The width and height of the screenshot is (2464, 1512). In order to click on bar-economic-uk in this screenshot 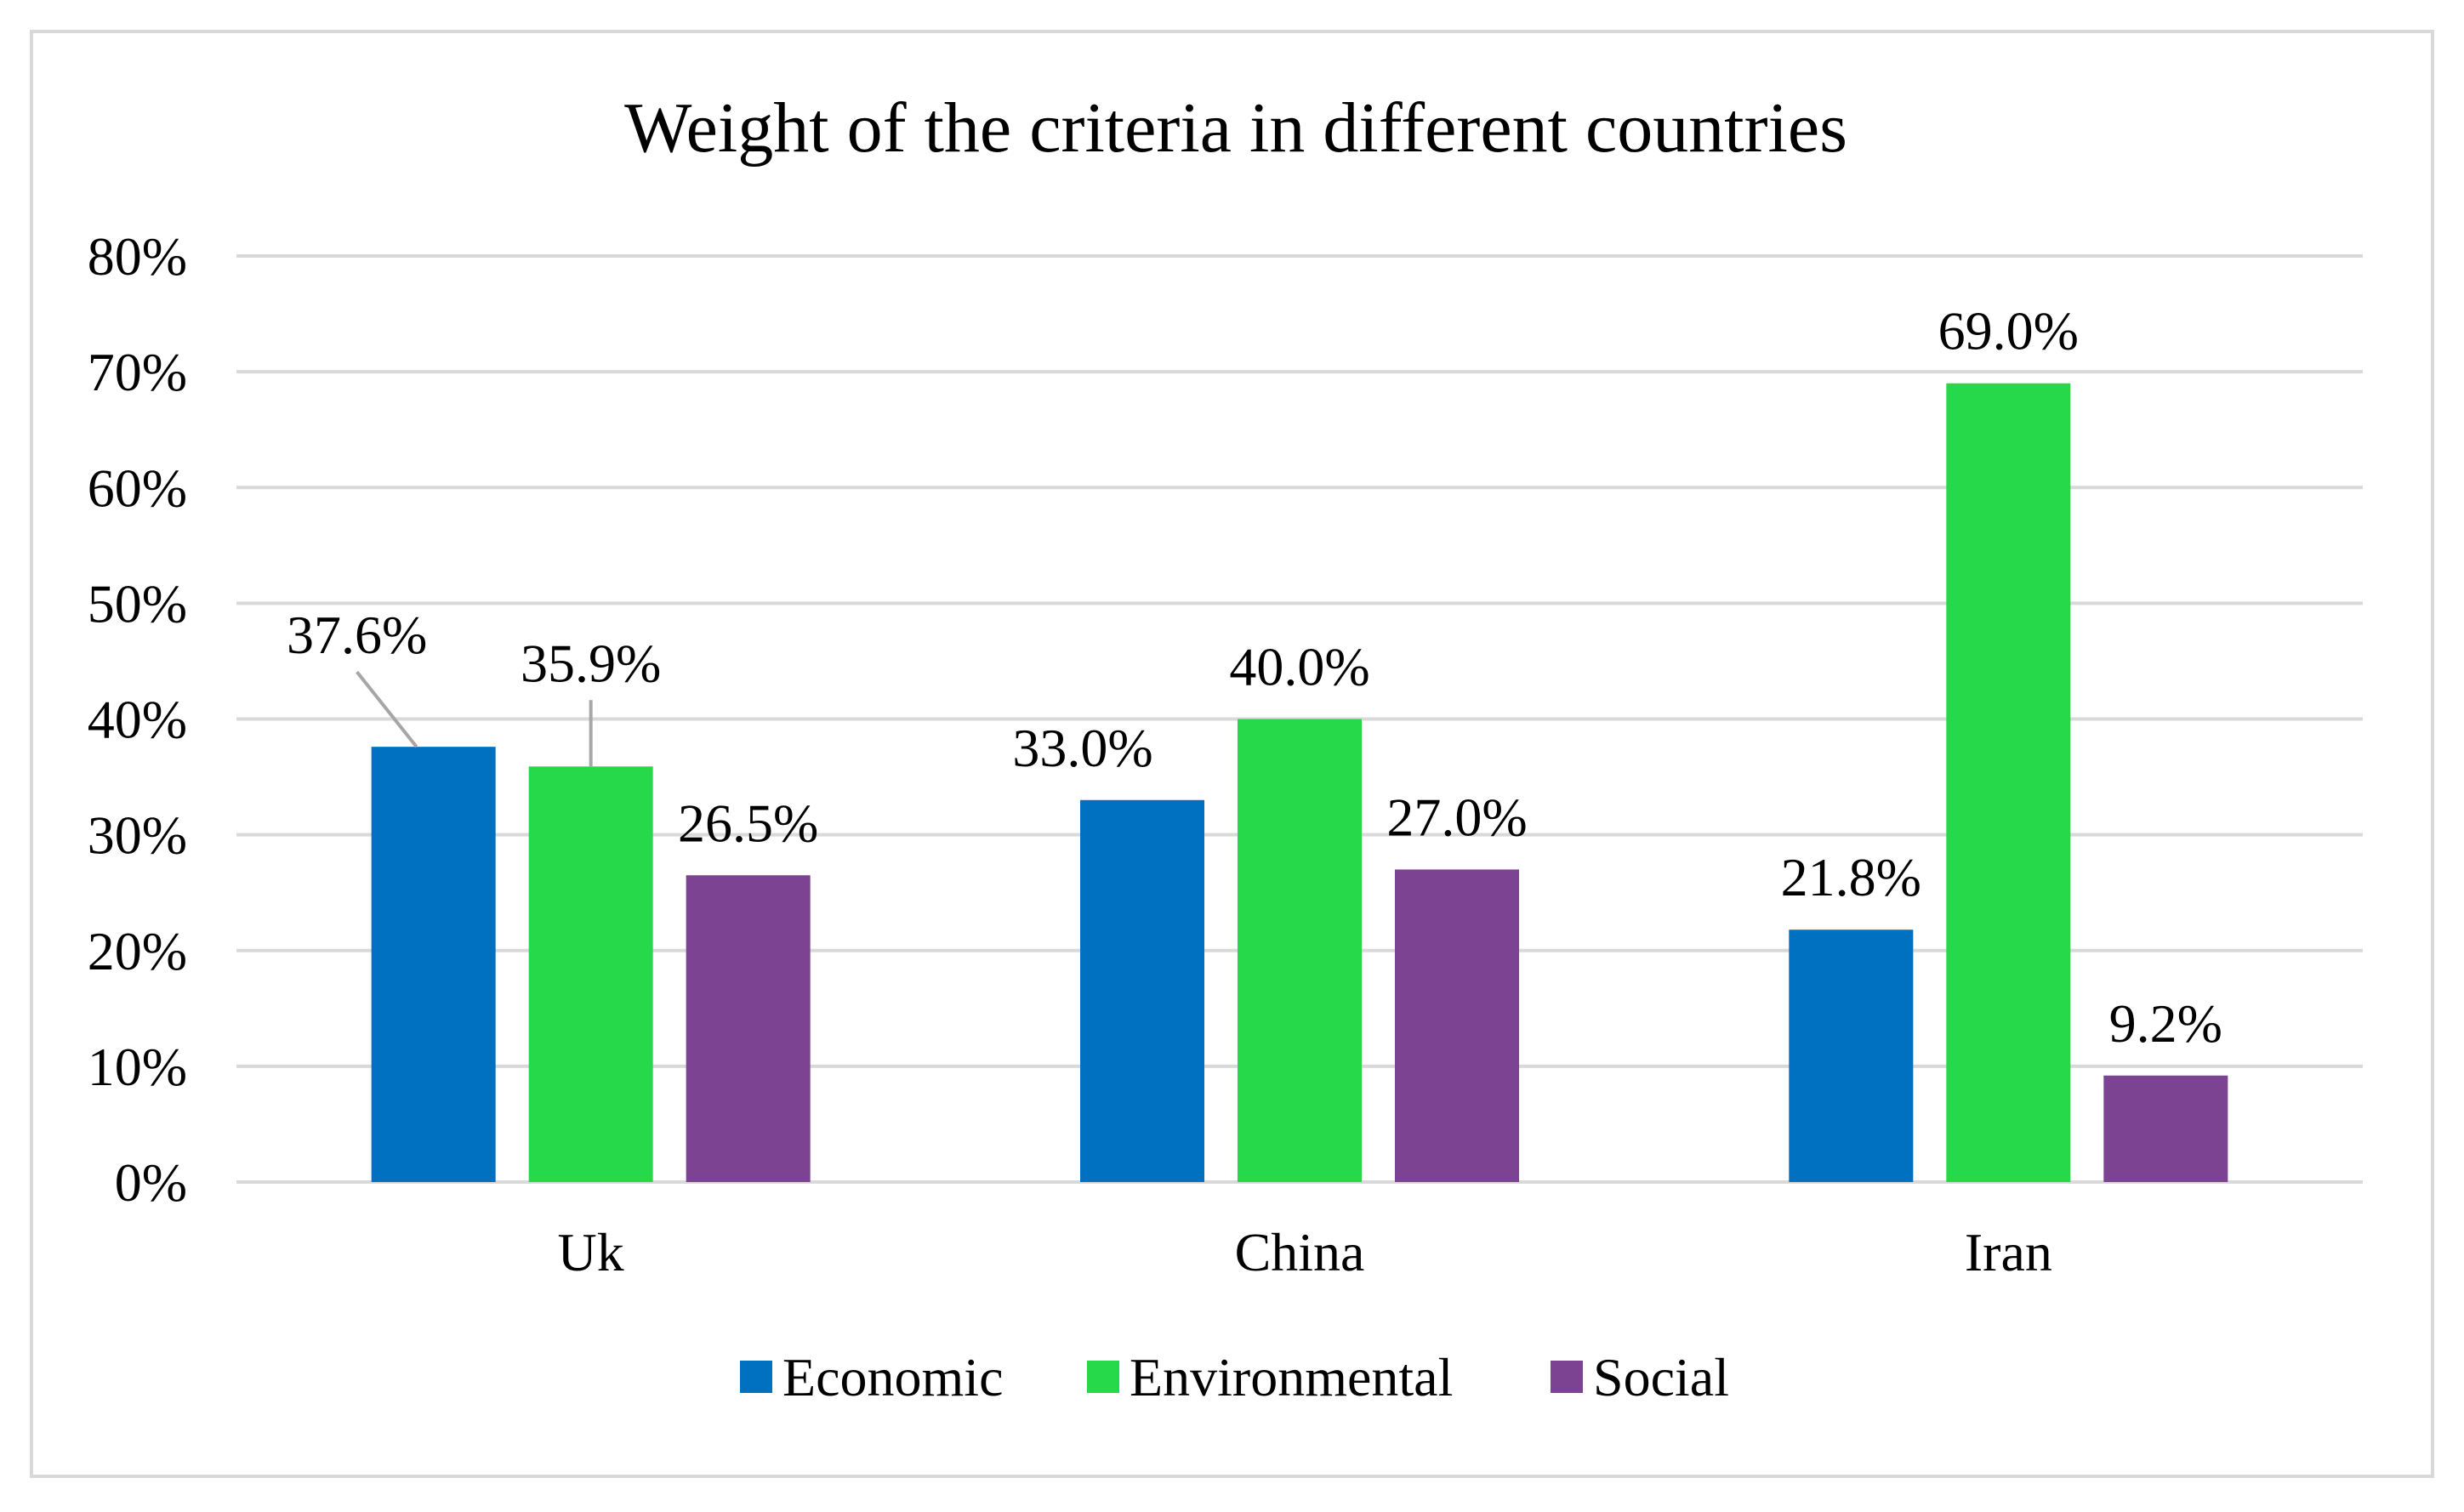, I will do `click(433, 964)`.